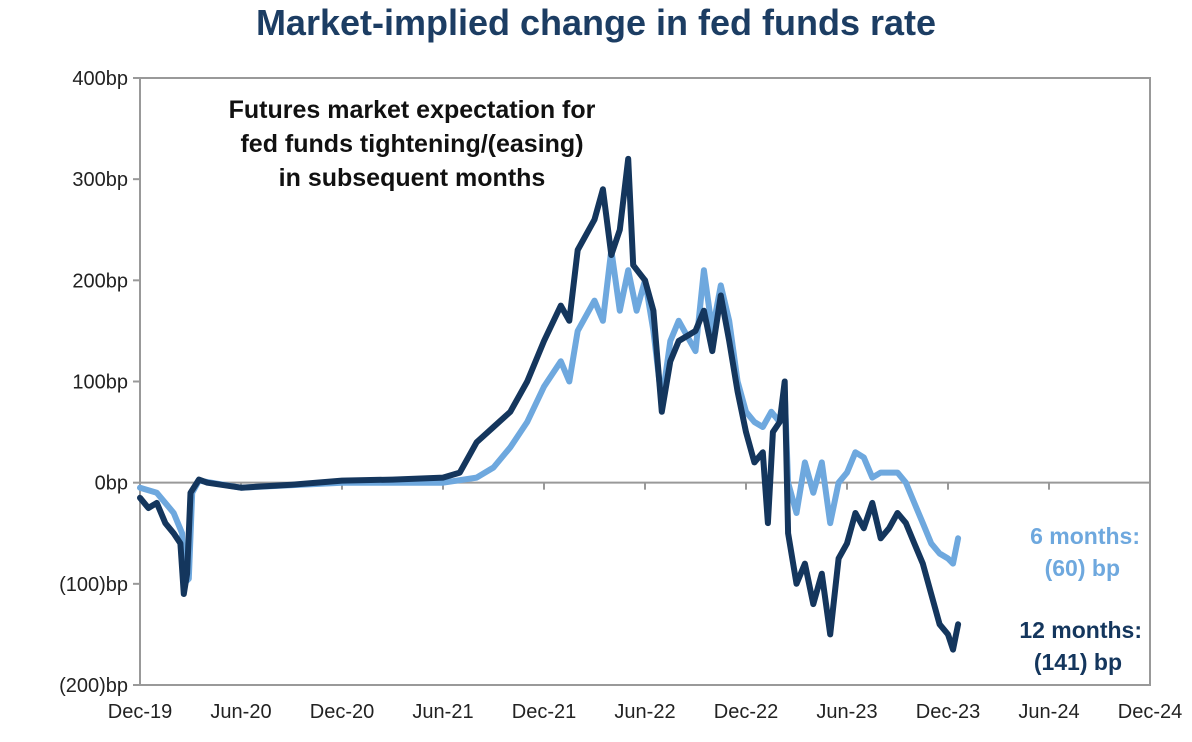 This screenshot has width=1192, height=742. I want to click on y-tick-label: 100bp, so click(100, 383).